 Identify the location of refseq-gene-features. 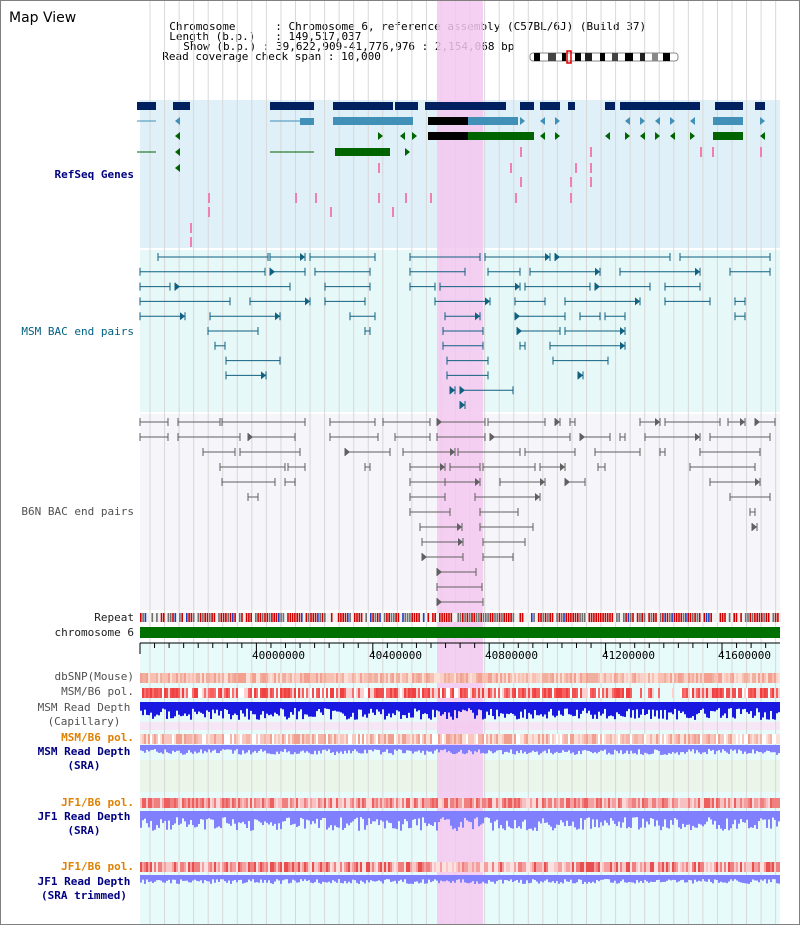
(451, 174).